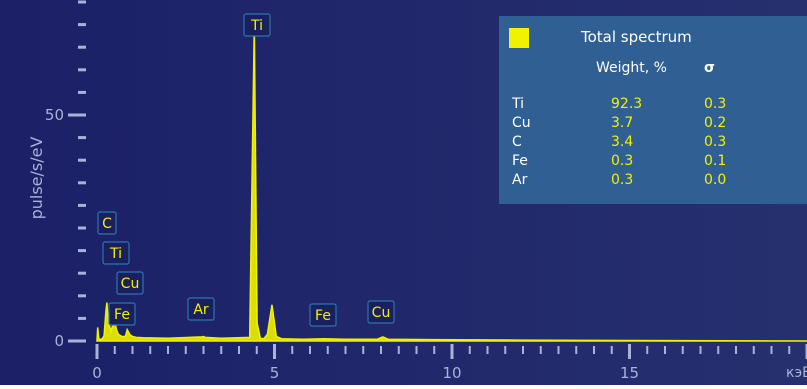 Image resolution: width=807 pixels, height=389 pixels. I want to click on legend-title: Total spectrum, so click(636, 37).